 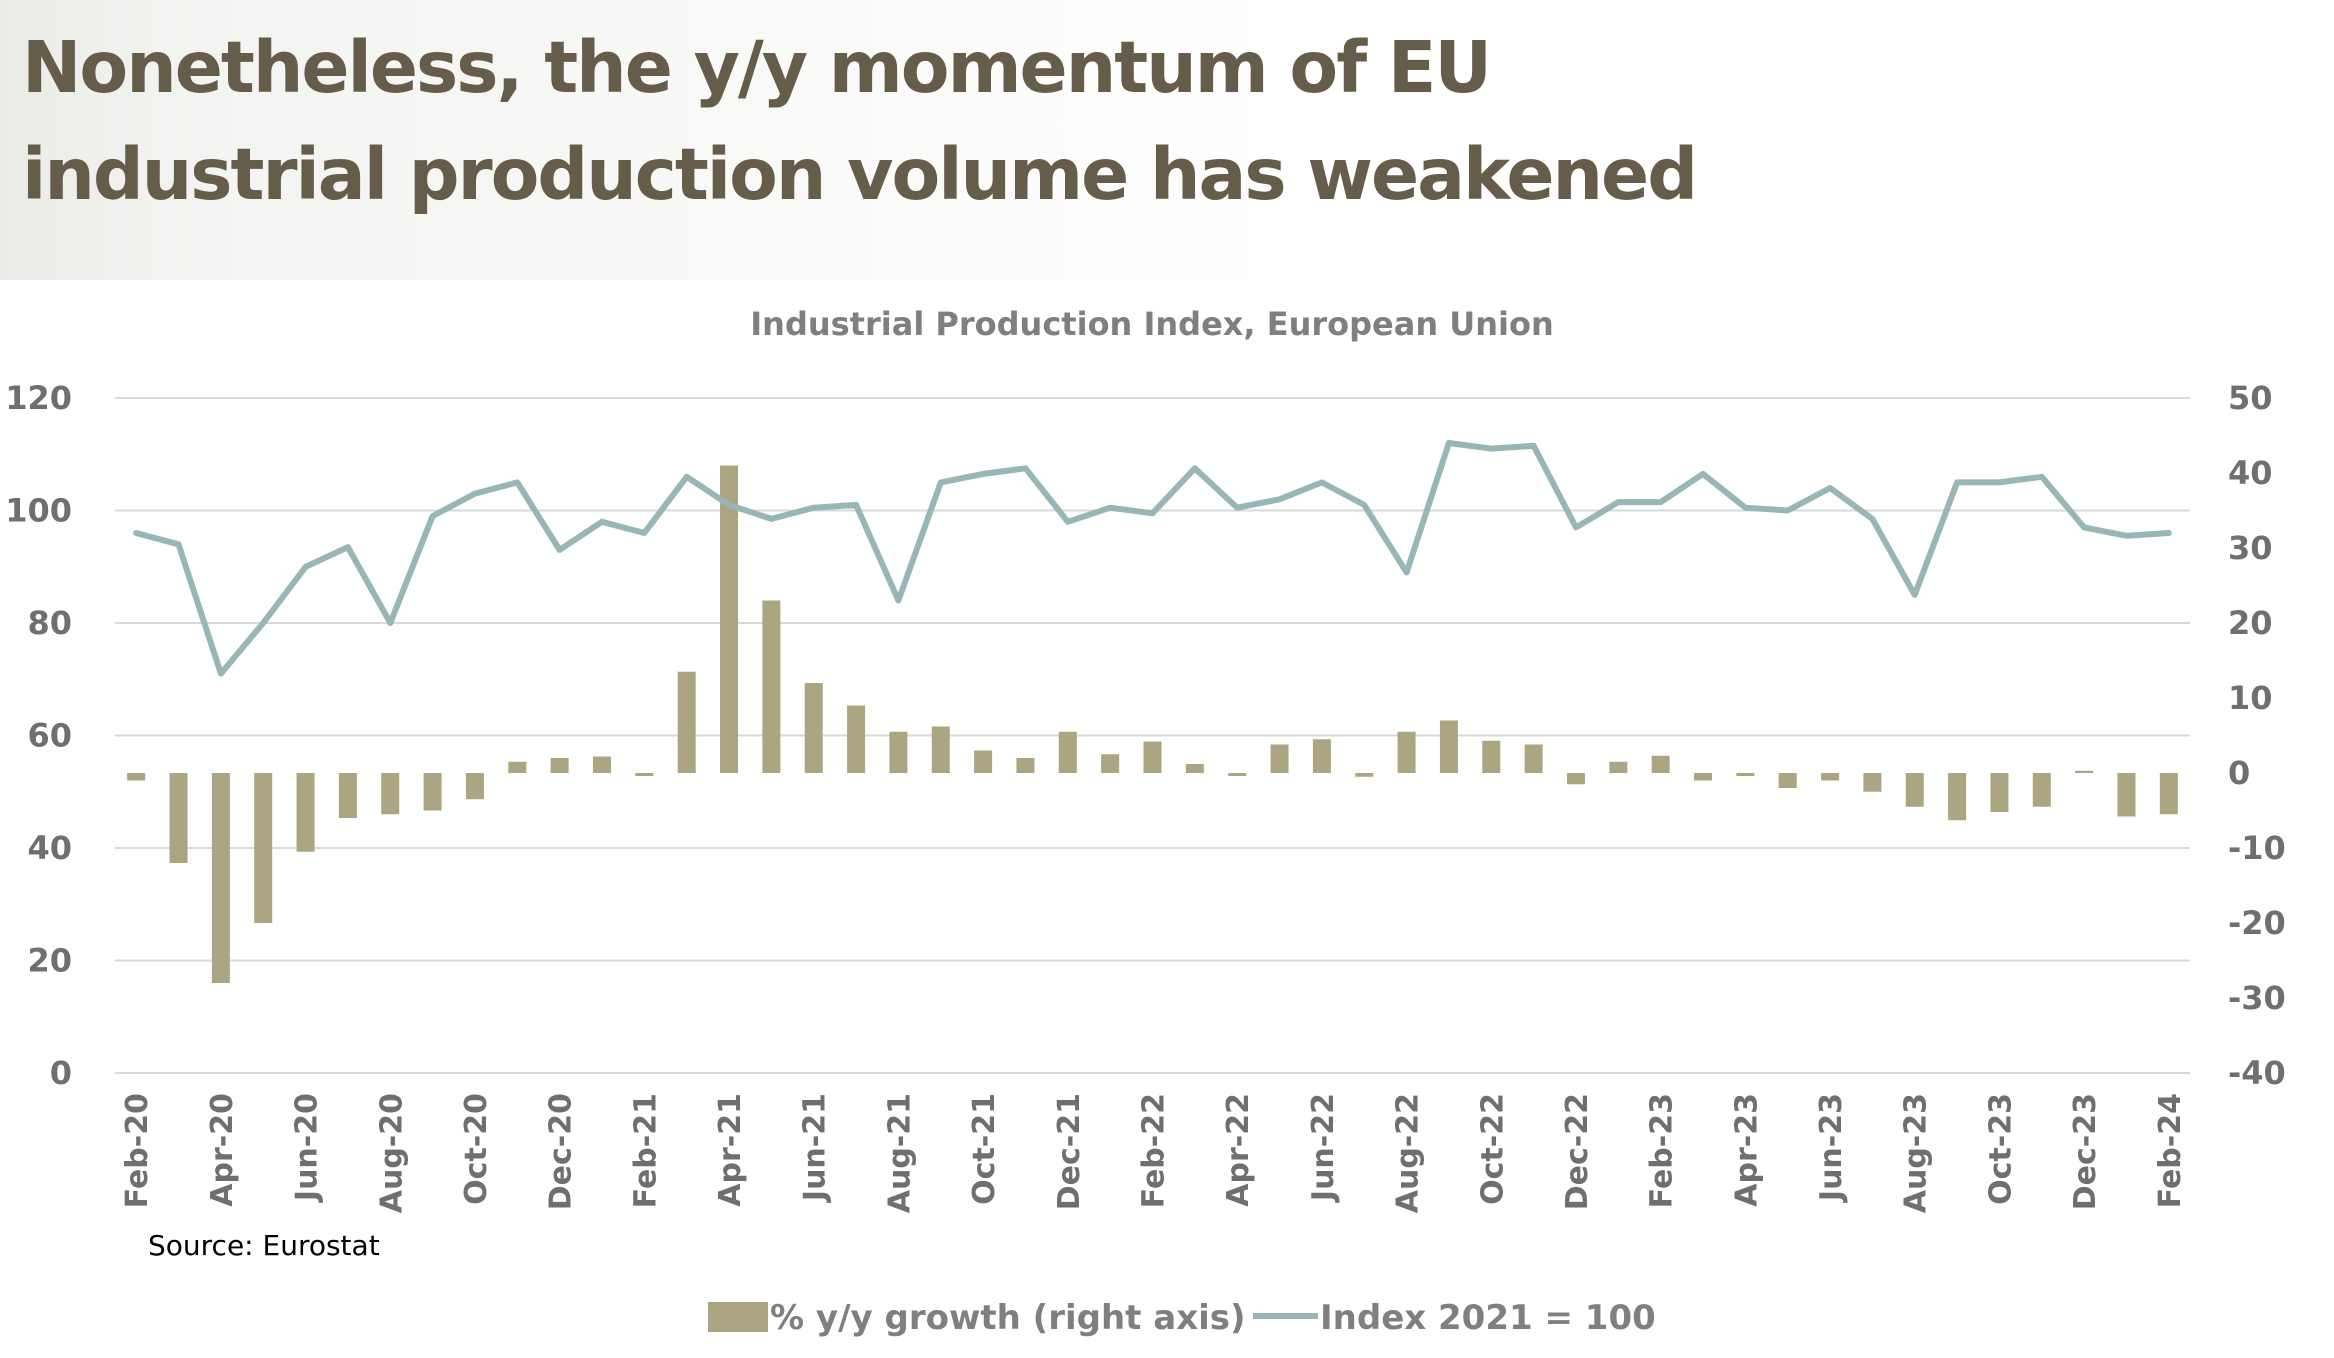 I want to click on x-tick-label: Jun-22, so click(x=1323, y=1148).